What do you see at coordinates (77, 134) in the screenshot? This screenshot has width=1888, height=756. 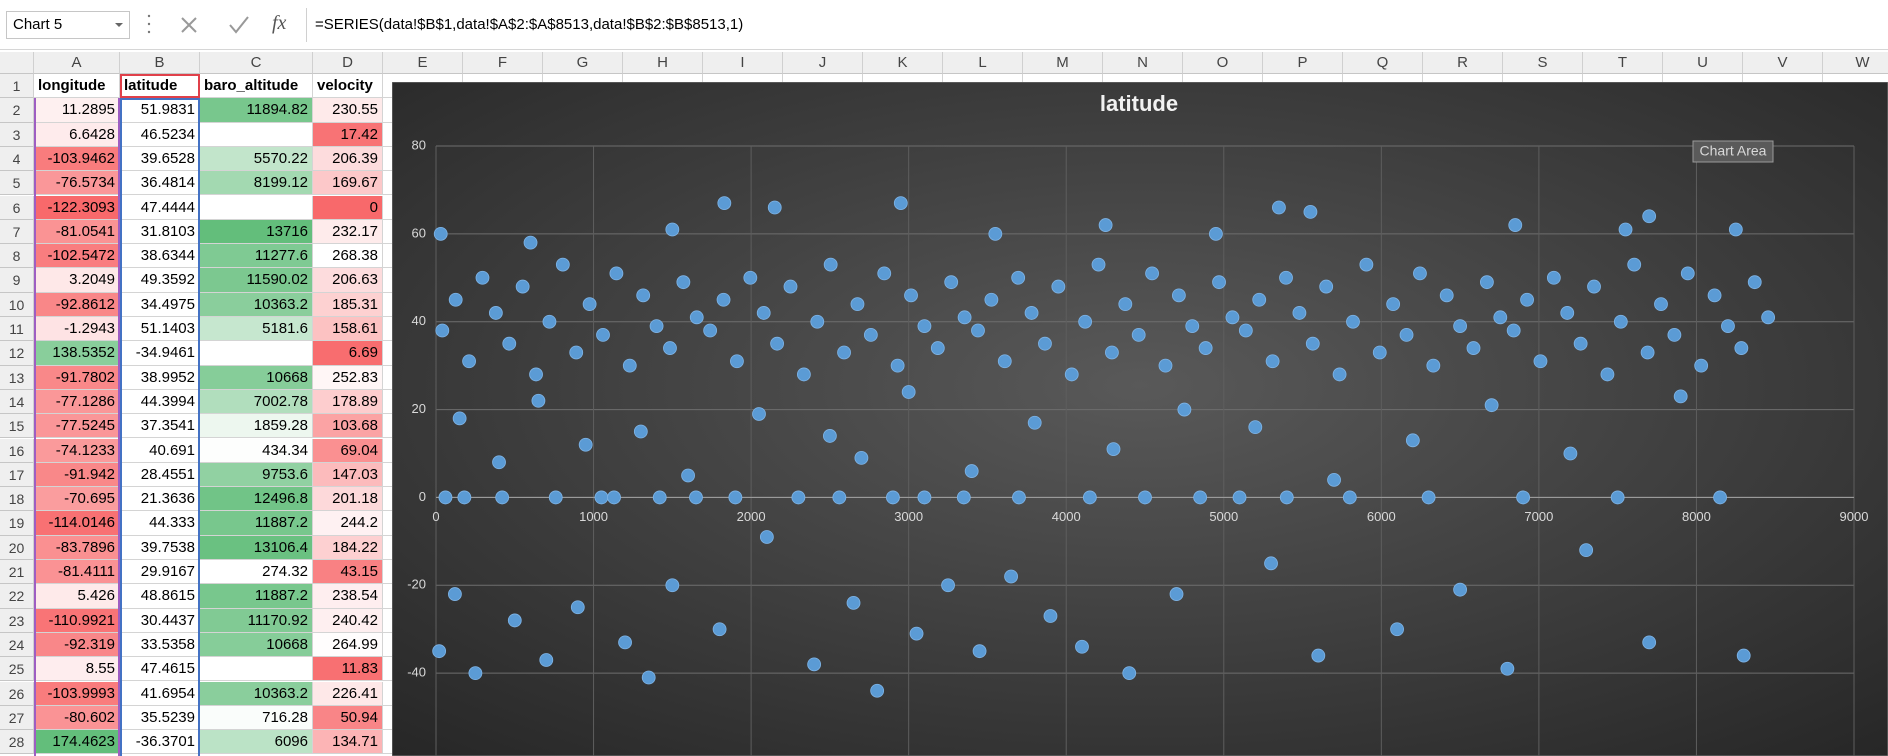 I see `cell: 6.6428` at bounding box center [77, 134].